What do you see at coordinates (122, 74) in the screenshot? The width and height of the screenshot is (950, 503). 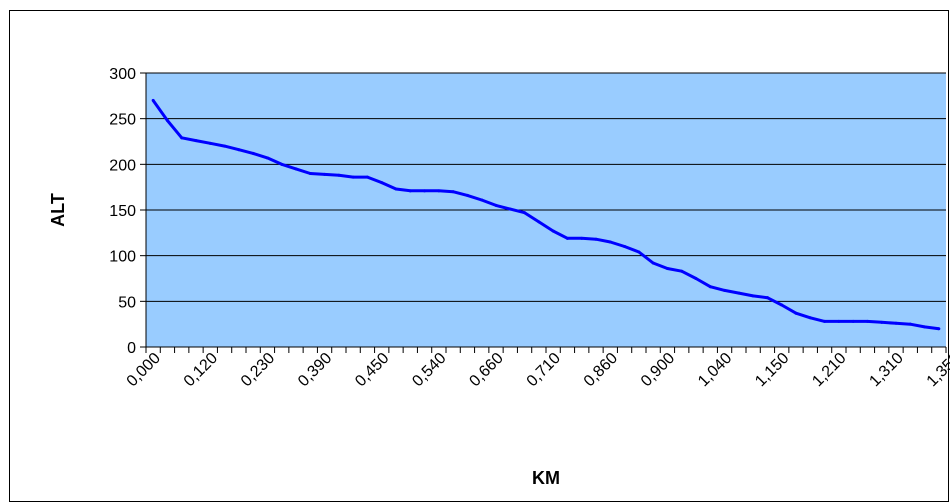 I see `y-tick-label-300: 300` at bounding box center [122, 74].